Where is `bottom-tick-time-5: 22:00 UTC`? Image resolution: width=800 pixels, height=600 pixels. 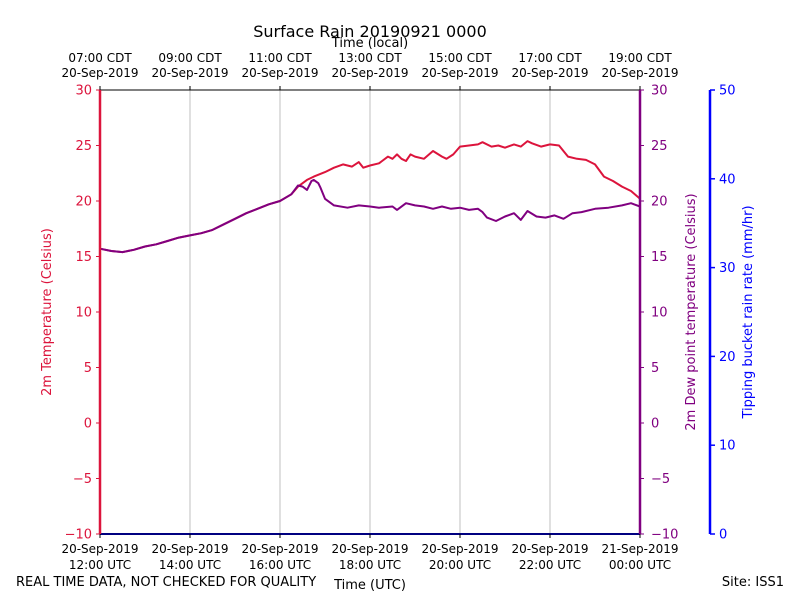 bottom-tick-time-5: 22:00 UTC is located at coordinates (550, 565).